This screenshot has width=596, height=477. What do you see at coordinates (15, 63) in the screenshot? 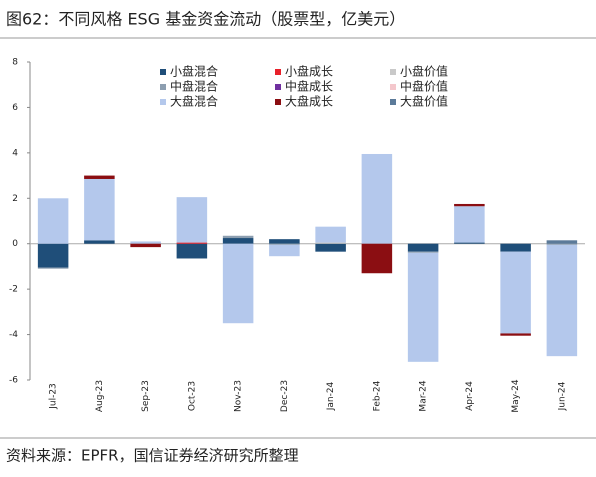
I see `y-tick-label: 8` at bounding box center [15, 63].